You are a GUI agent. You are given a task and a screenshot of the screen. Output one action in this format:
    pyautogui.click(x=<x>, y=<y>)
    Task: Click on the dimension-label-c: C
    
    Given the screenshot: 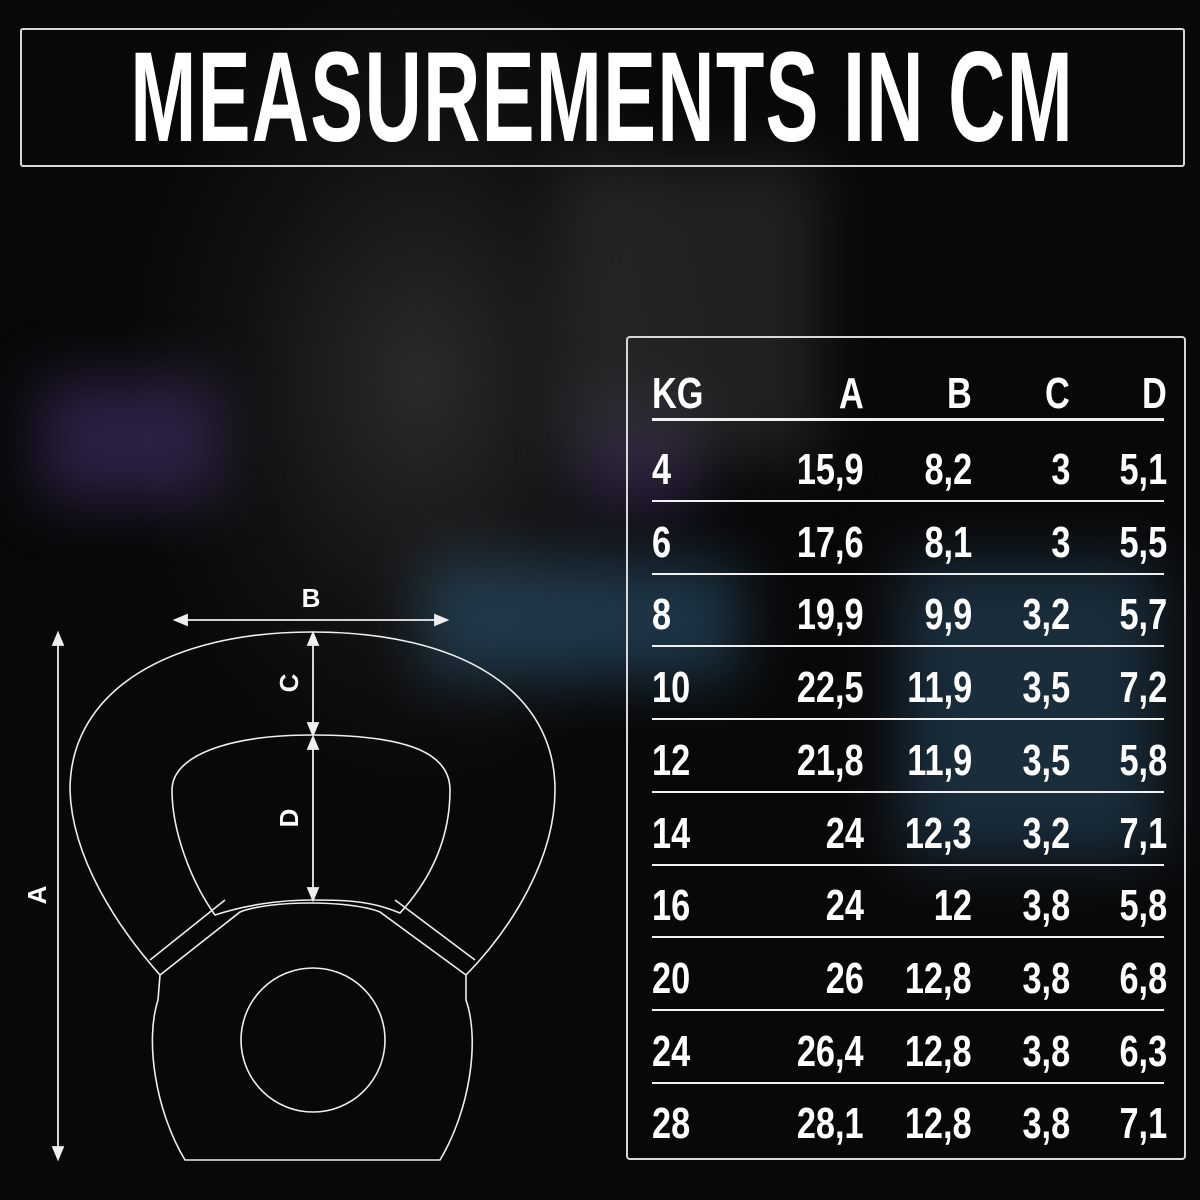 What is the action you would take?
    pyautogui.click(x=289, y=682)
    